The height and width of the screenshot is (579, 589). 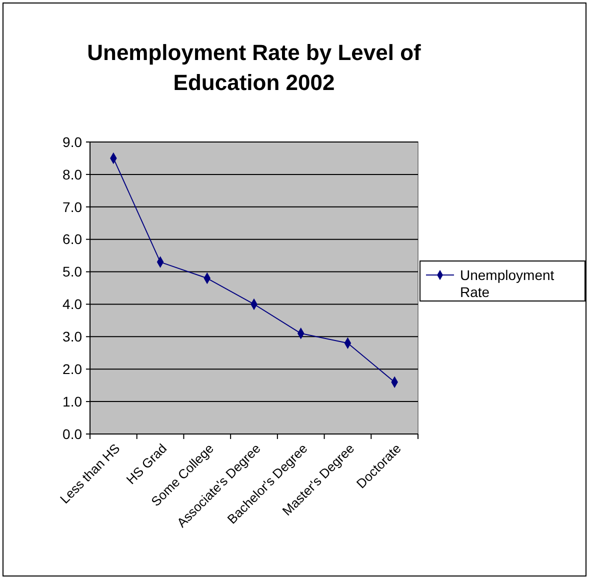 I want to click on y-tick-label: 6.0, so click(x=72, y=239).